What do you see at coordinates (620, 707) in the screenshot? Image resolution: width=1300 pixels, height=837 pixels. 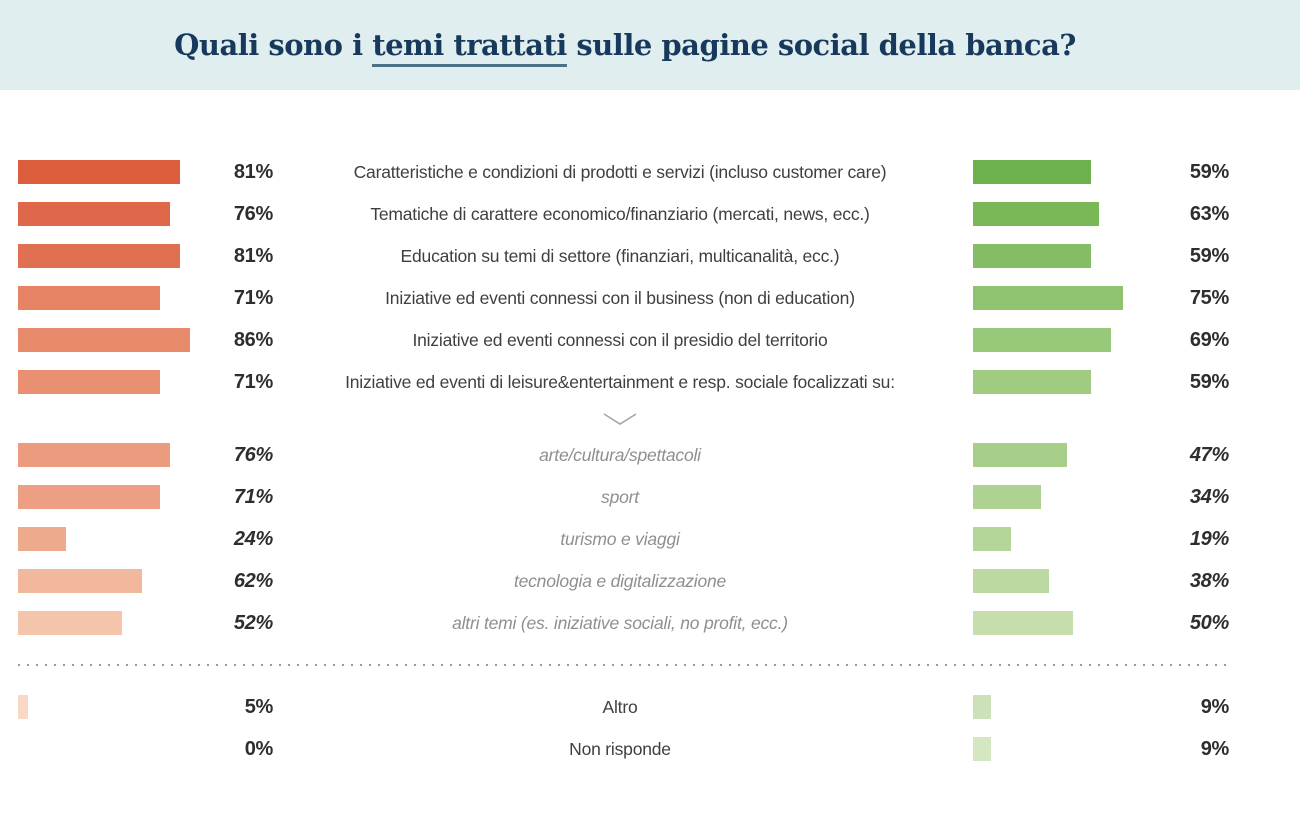 I see `row-label: Altro` at bounding box center [620, 707].